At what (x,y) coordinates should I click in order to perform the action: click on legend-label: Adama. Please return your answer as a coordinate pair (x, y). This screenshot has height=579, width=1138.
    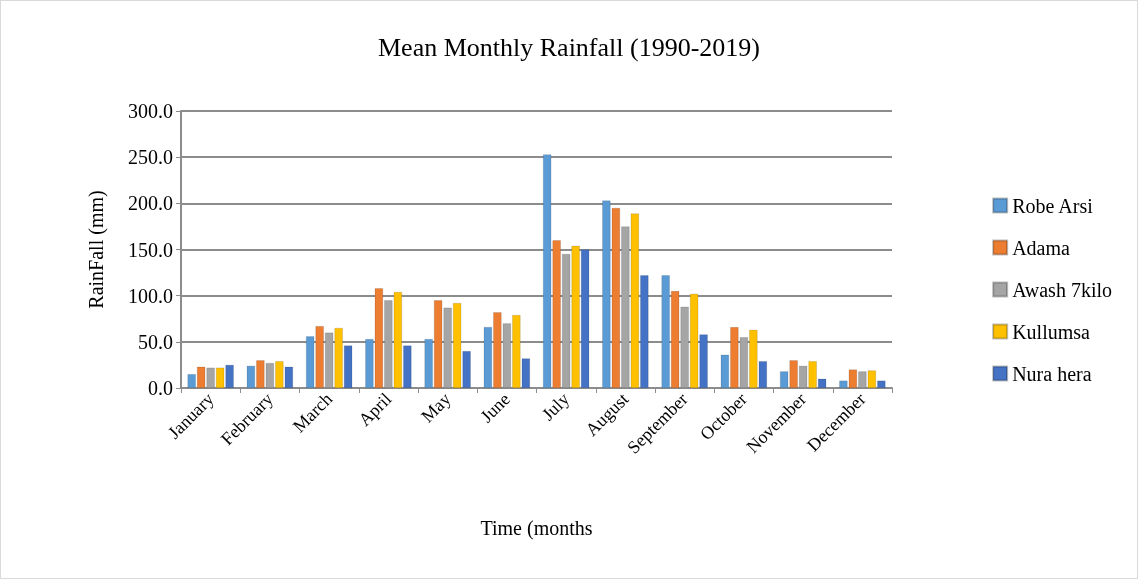
    Looking at the image, I should click on (1041, 247).